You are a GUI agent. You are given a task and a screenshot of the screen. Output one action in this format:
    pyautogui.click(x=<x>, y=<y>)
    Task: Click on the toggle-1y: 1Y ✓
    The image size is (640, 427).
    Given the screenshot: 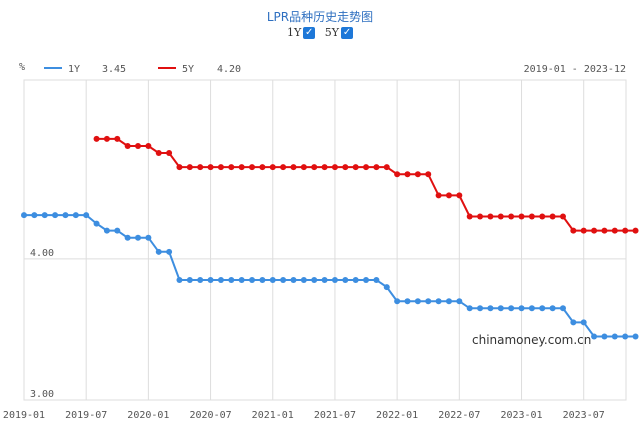 What is the action you would take?
    pyautogui.click(x=301, y=32)
    